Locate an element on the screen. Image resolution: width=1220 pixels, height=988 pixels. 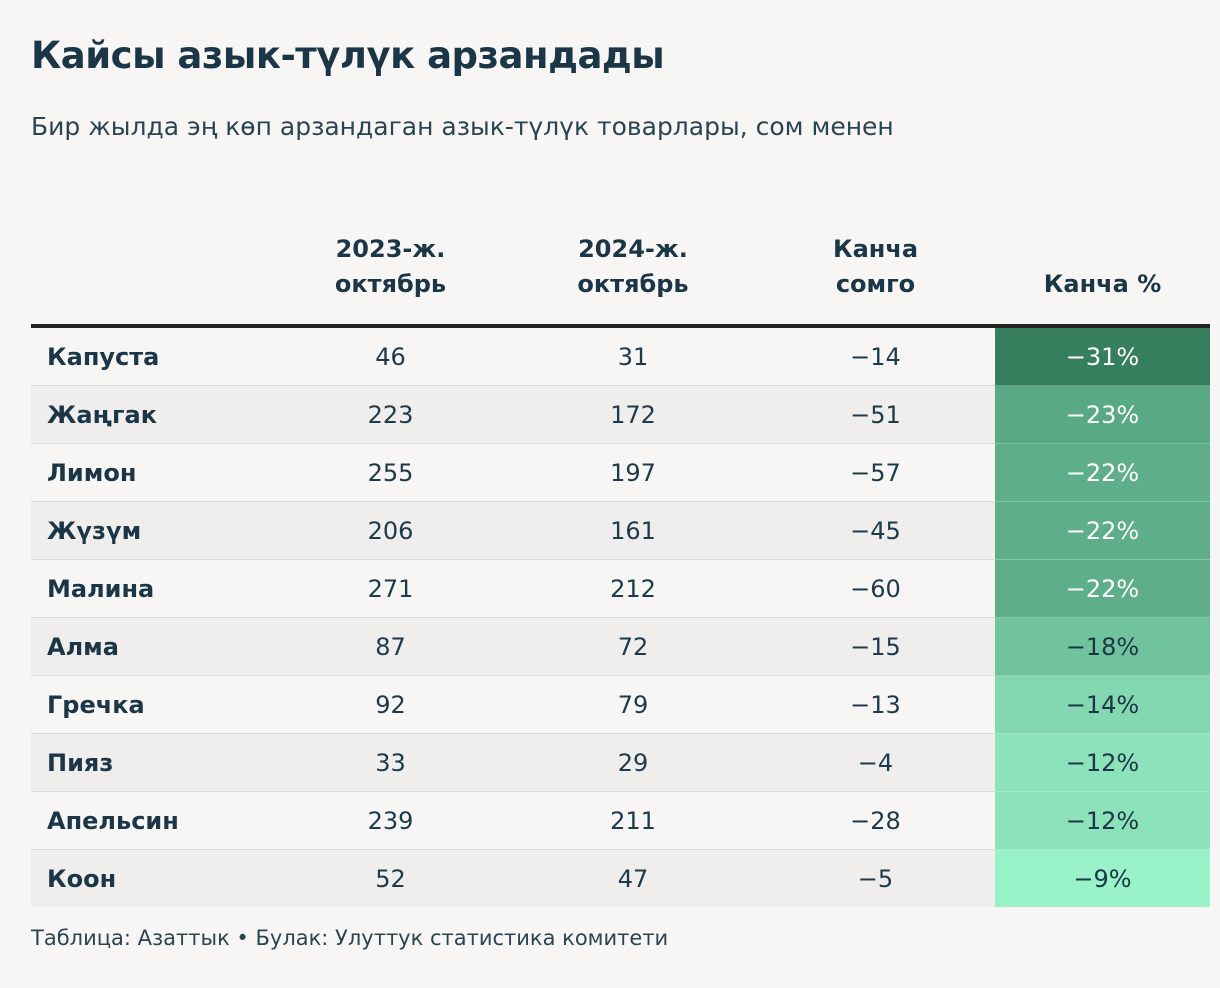
diff-som-cell: −13 is located at coordinates (875, 704).